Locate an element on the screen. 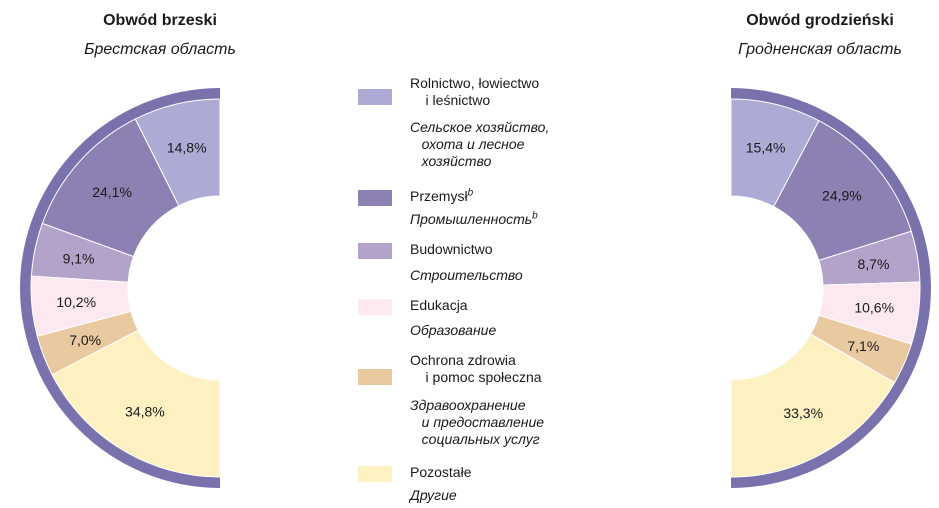 The height and width of the screenshot is (508, 939). slice-label-construction: 8,7% is located at coordinates (874, 264).